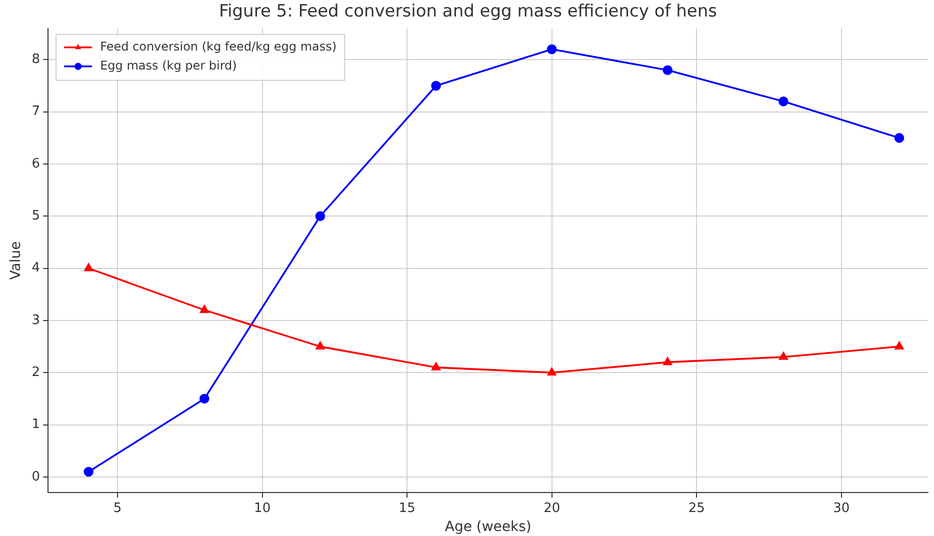 This screenshot has width=934, height=536. Describe the element at coordinates (36, 320) in the screenshot. I see `y-tick-label: 3` at that location.